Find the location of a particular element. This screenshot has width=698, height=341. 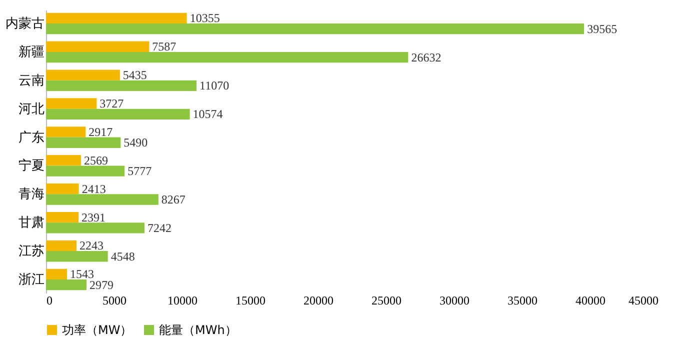

data-label: 2243 is located at coordinates (92, 245).